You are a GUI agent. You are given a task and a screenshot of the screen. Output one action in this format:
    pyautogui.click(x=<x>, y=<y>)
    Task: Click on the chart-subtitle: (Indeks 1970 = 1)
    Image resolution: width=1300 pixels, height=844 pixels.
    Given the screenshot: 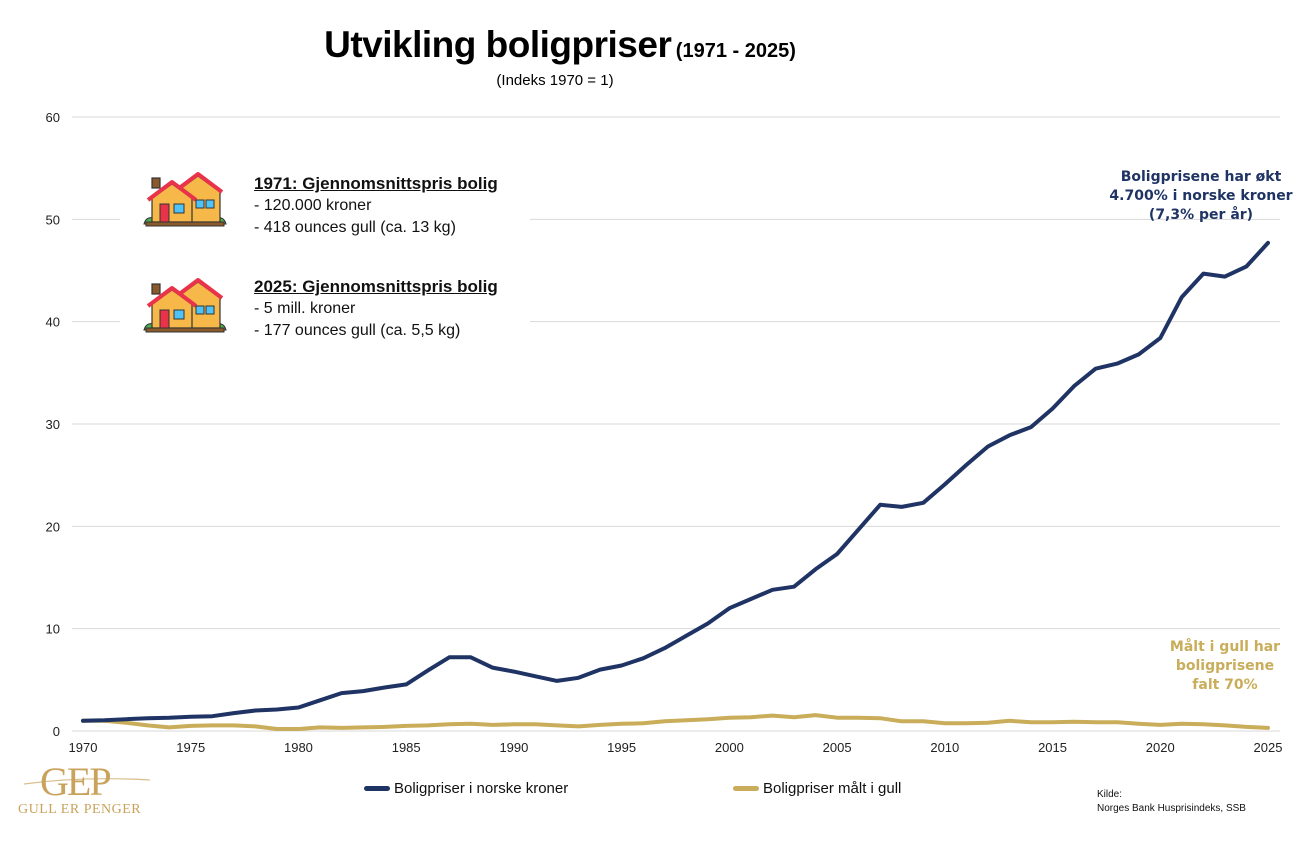 What is the action you would take?
    pyautogui.click(x=555, y=80)
    